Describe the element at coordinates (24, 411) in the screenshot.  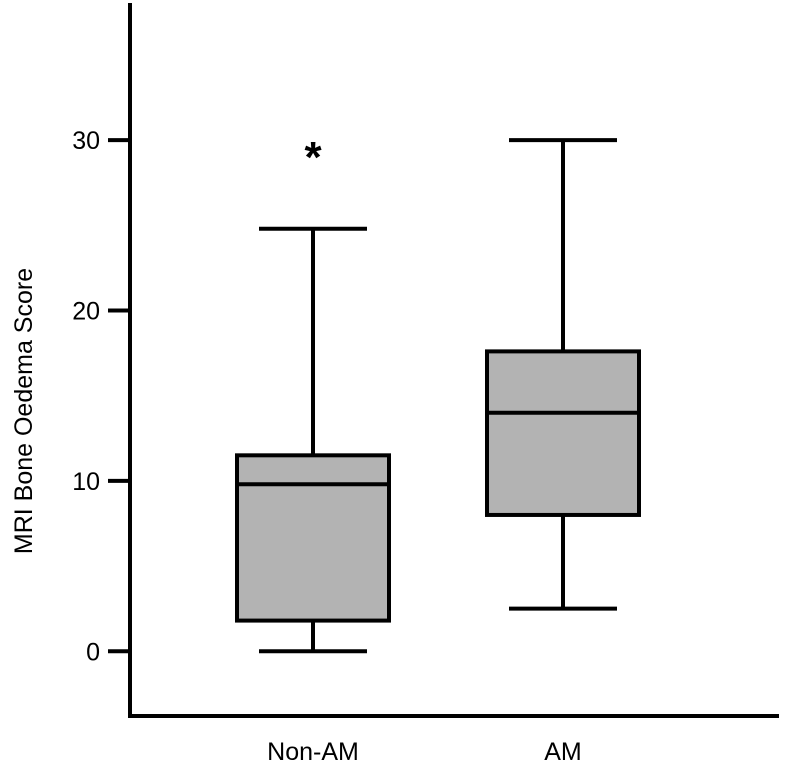
I see `y-axis-title: MRI Bone Oedema Score` at that location.